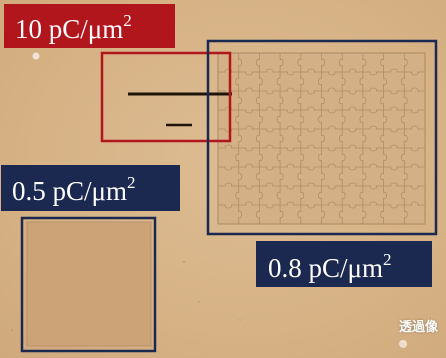  I want to click on exposed-square, so click(89, 284).